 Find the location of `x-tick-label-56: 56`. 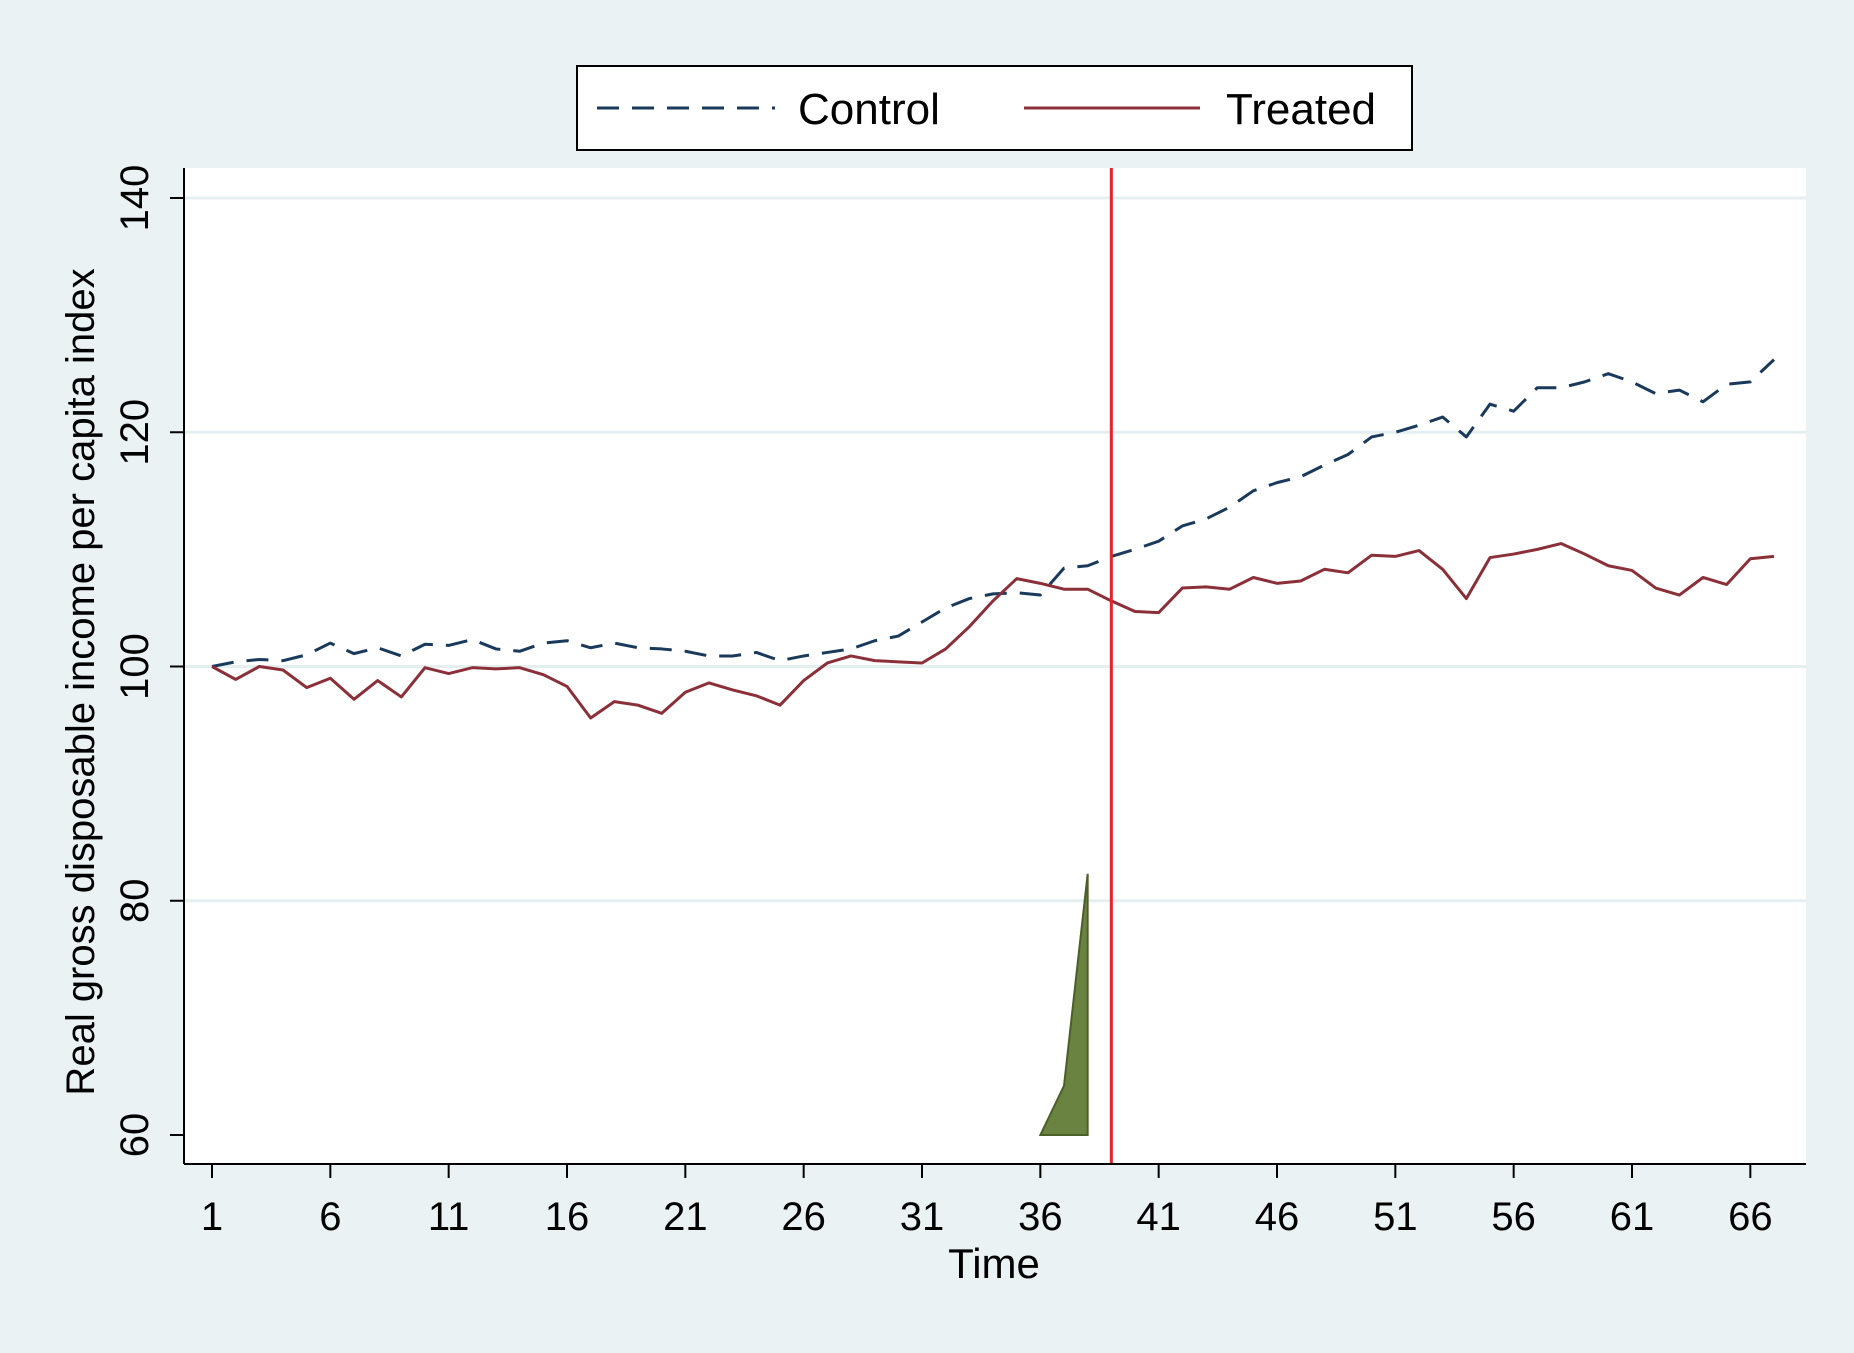

x-tick-label-56: 56 is located at coordinates (1513, 1217).